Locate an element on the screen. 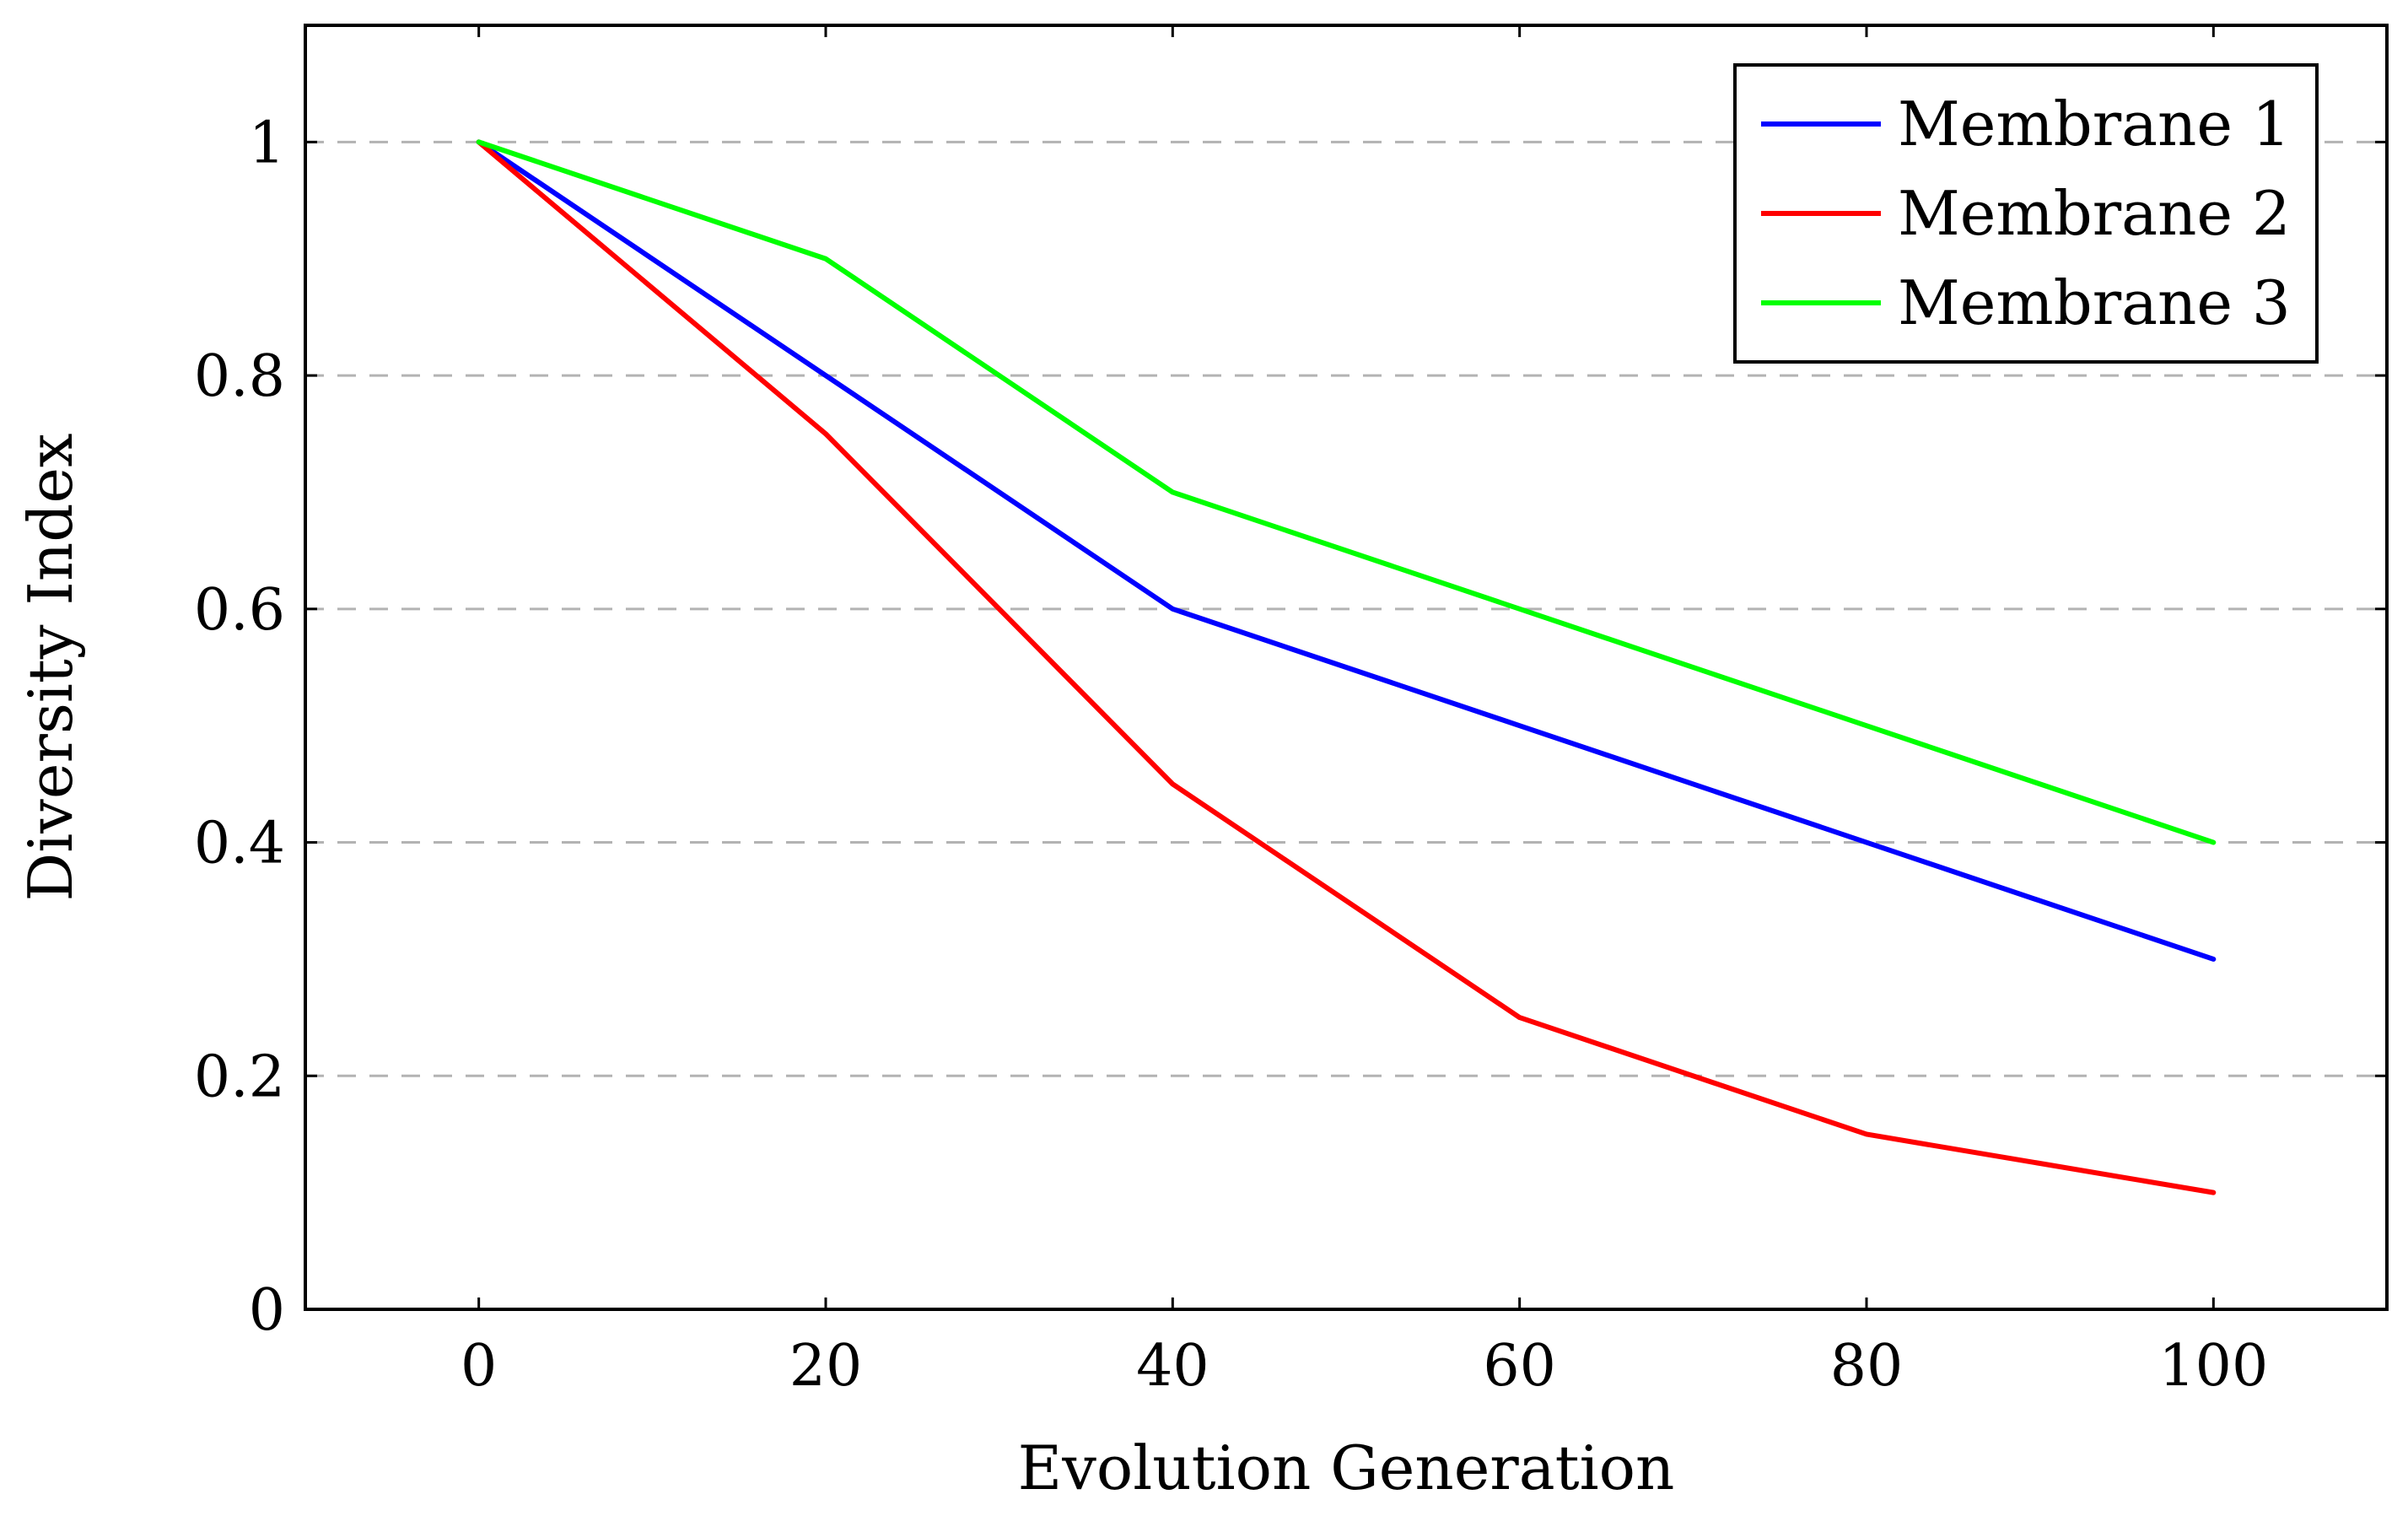 This screenshot has width=2408, height=1516. y-axis-title: Diversity Index is located at coordinates (50, 667).